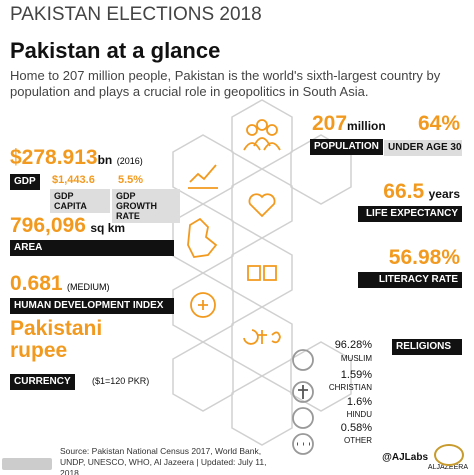 The width and height of the screenshot is (474, 475). What do you see at coordinates (410, 280) in the screenshot?
I see `literacy-label: LITERACY RATE` at bounding box center [410, 280].